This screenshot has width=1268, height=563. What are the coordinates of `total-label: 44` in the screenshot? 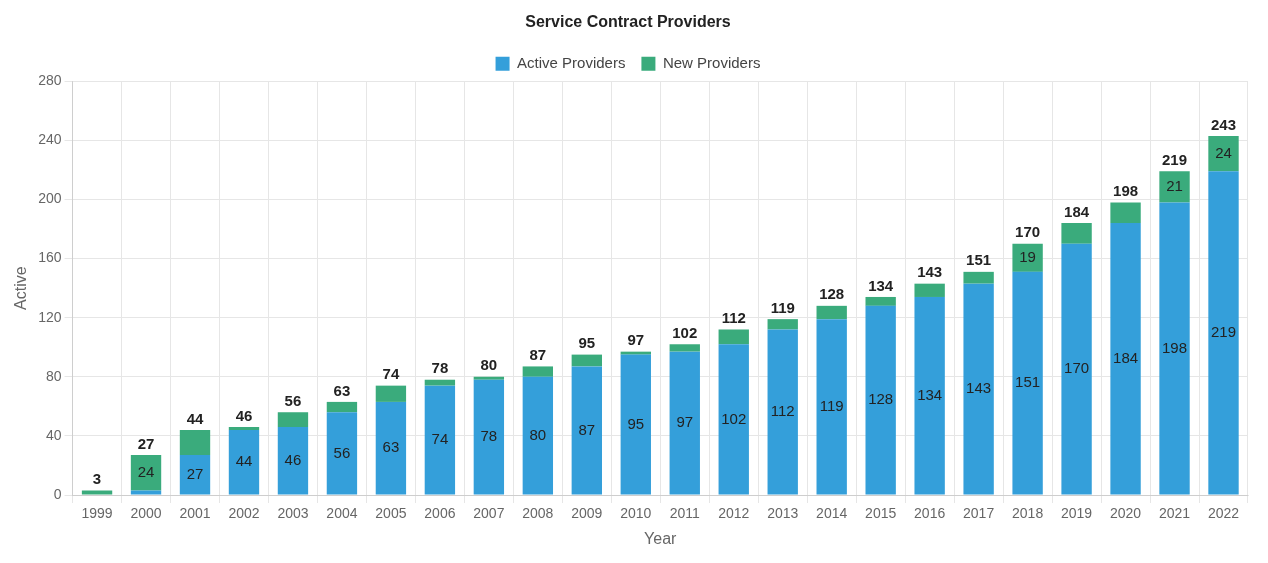 It's located at (195, 418).